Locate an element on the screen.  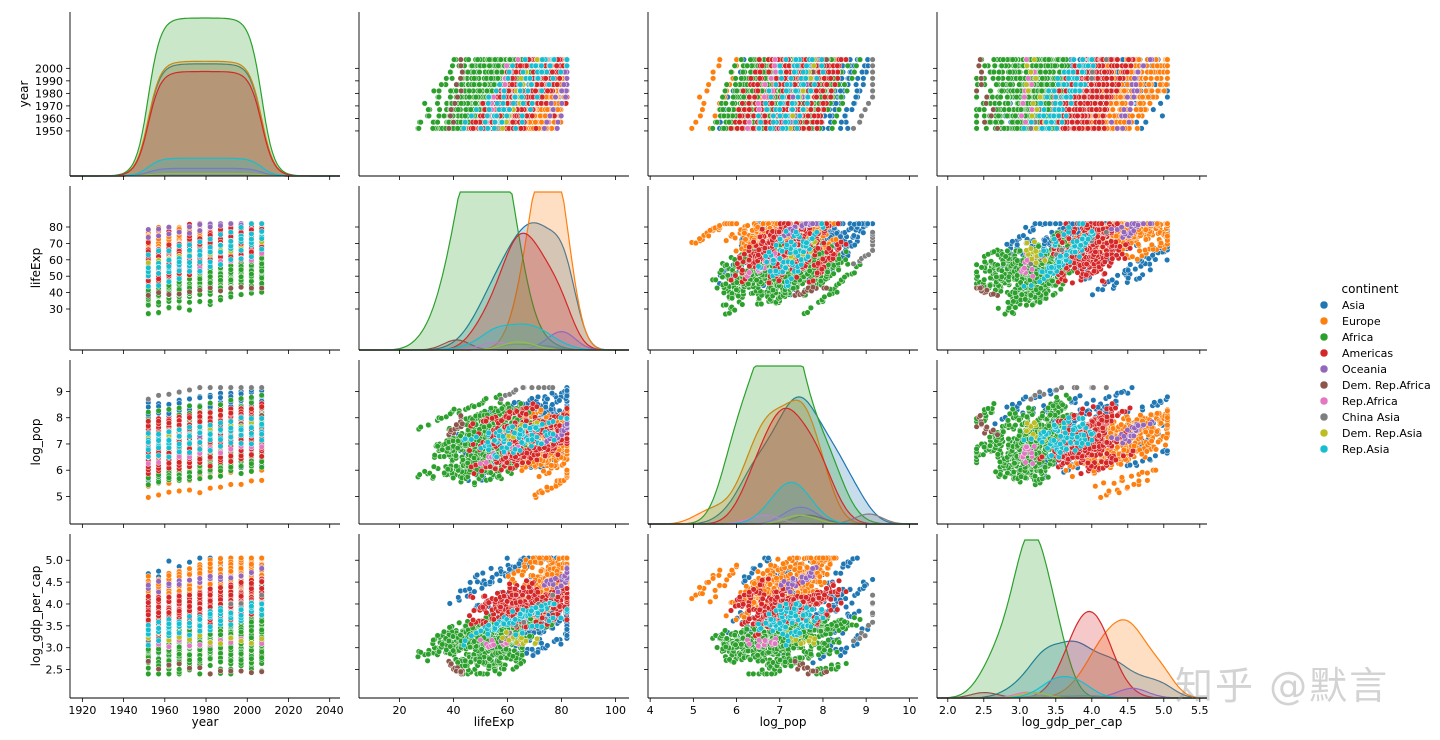
kde-fill-Dem. Rep.Africa is located at coordinates (205, 174).